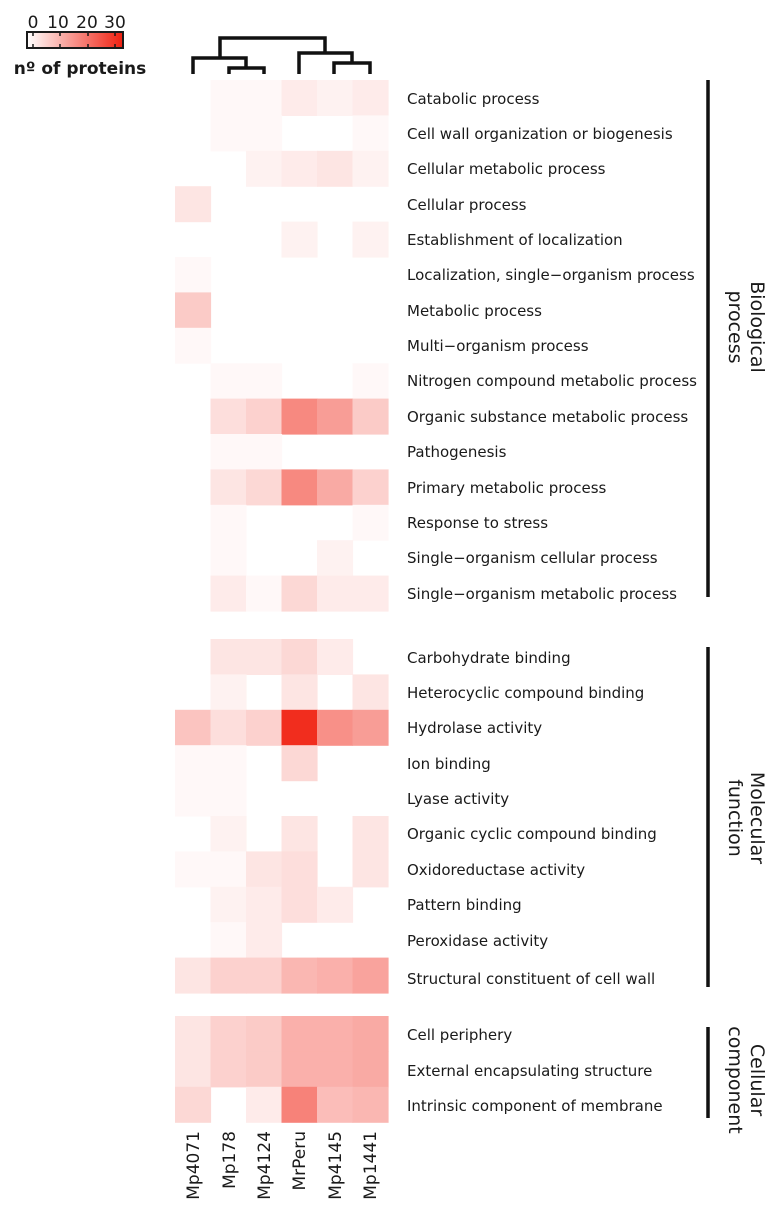 The image size is (769, 1209). What do you see at coordinates (473, 99) in the screenshot?
I see `row-label-catabolic-process: Catabolic process` at bounding box center [473, 99].